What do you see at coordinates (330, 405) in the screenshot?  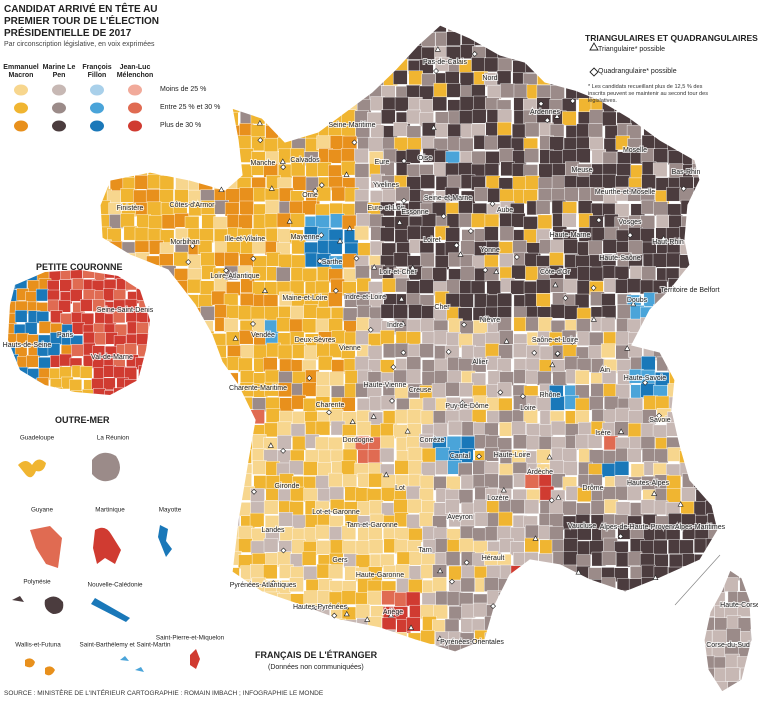 I see `department-label: Charente` at bounding box center [330, 405].